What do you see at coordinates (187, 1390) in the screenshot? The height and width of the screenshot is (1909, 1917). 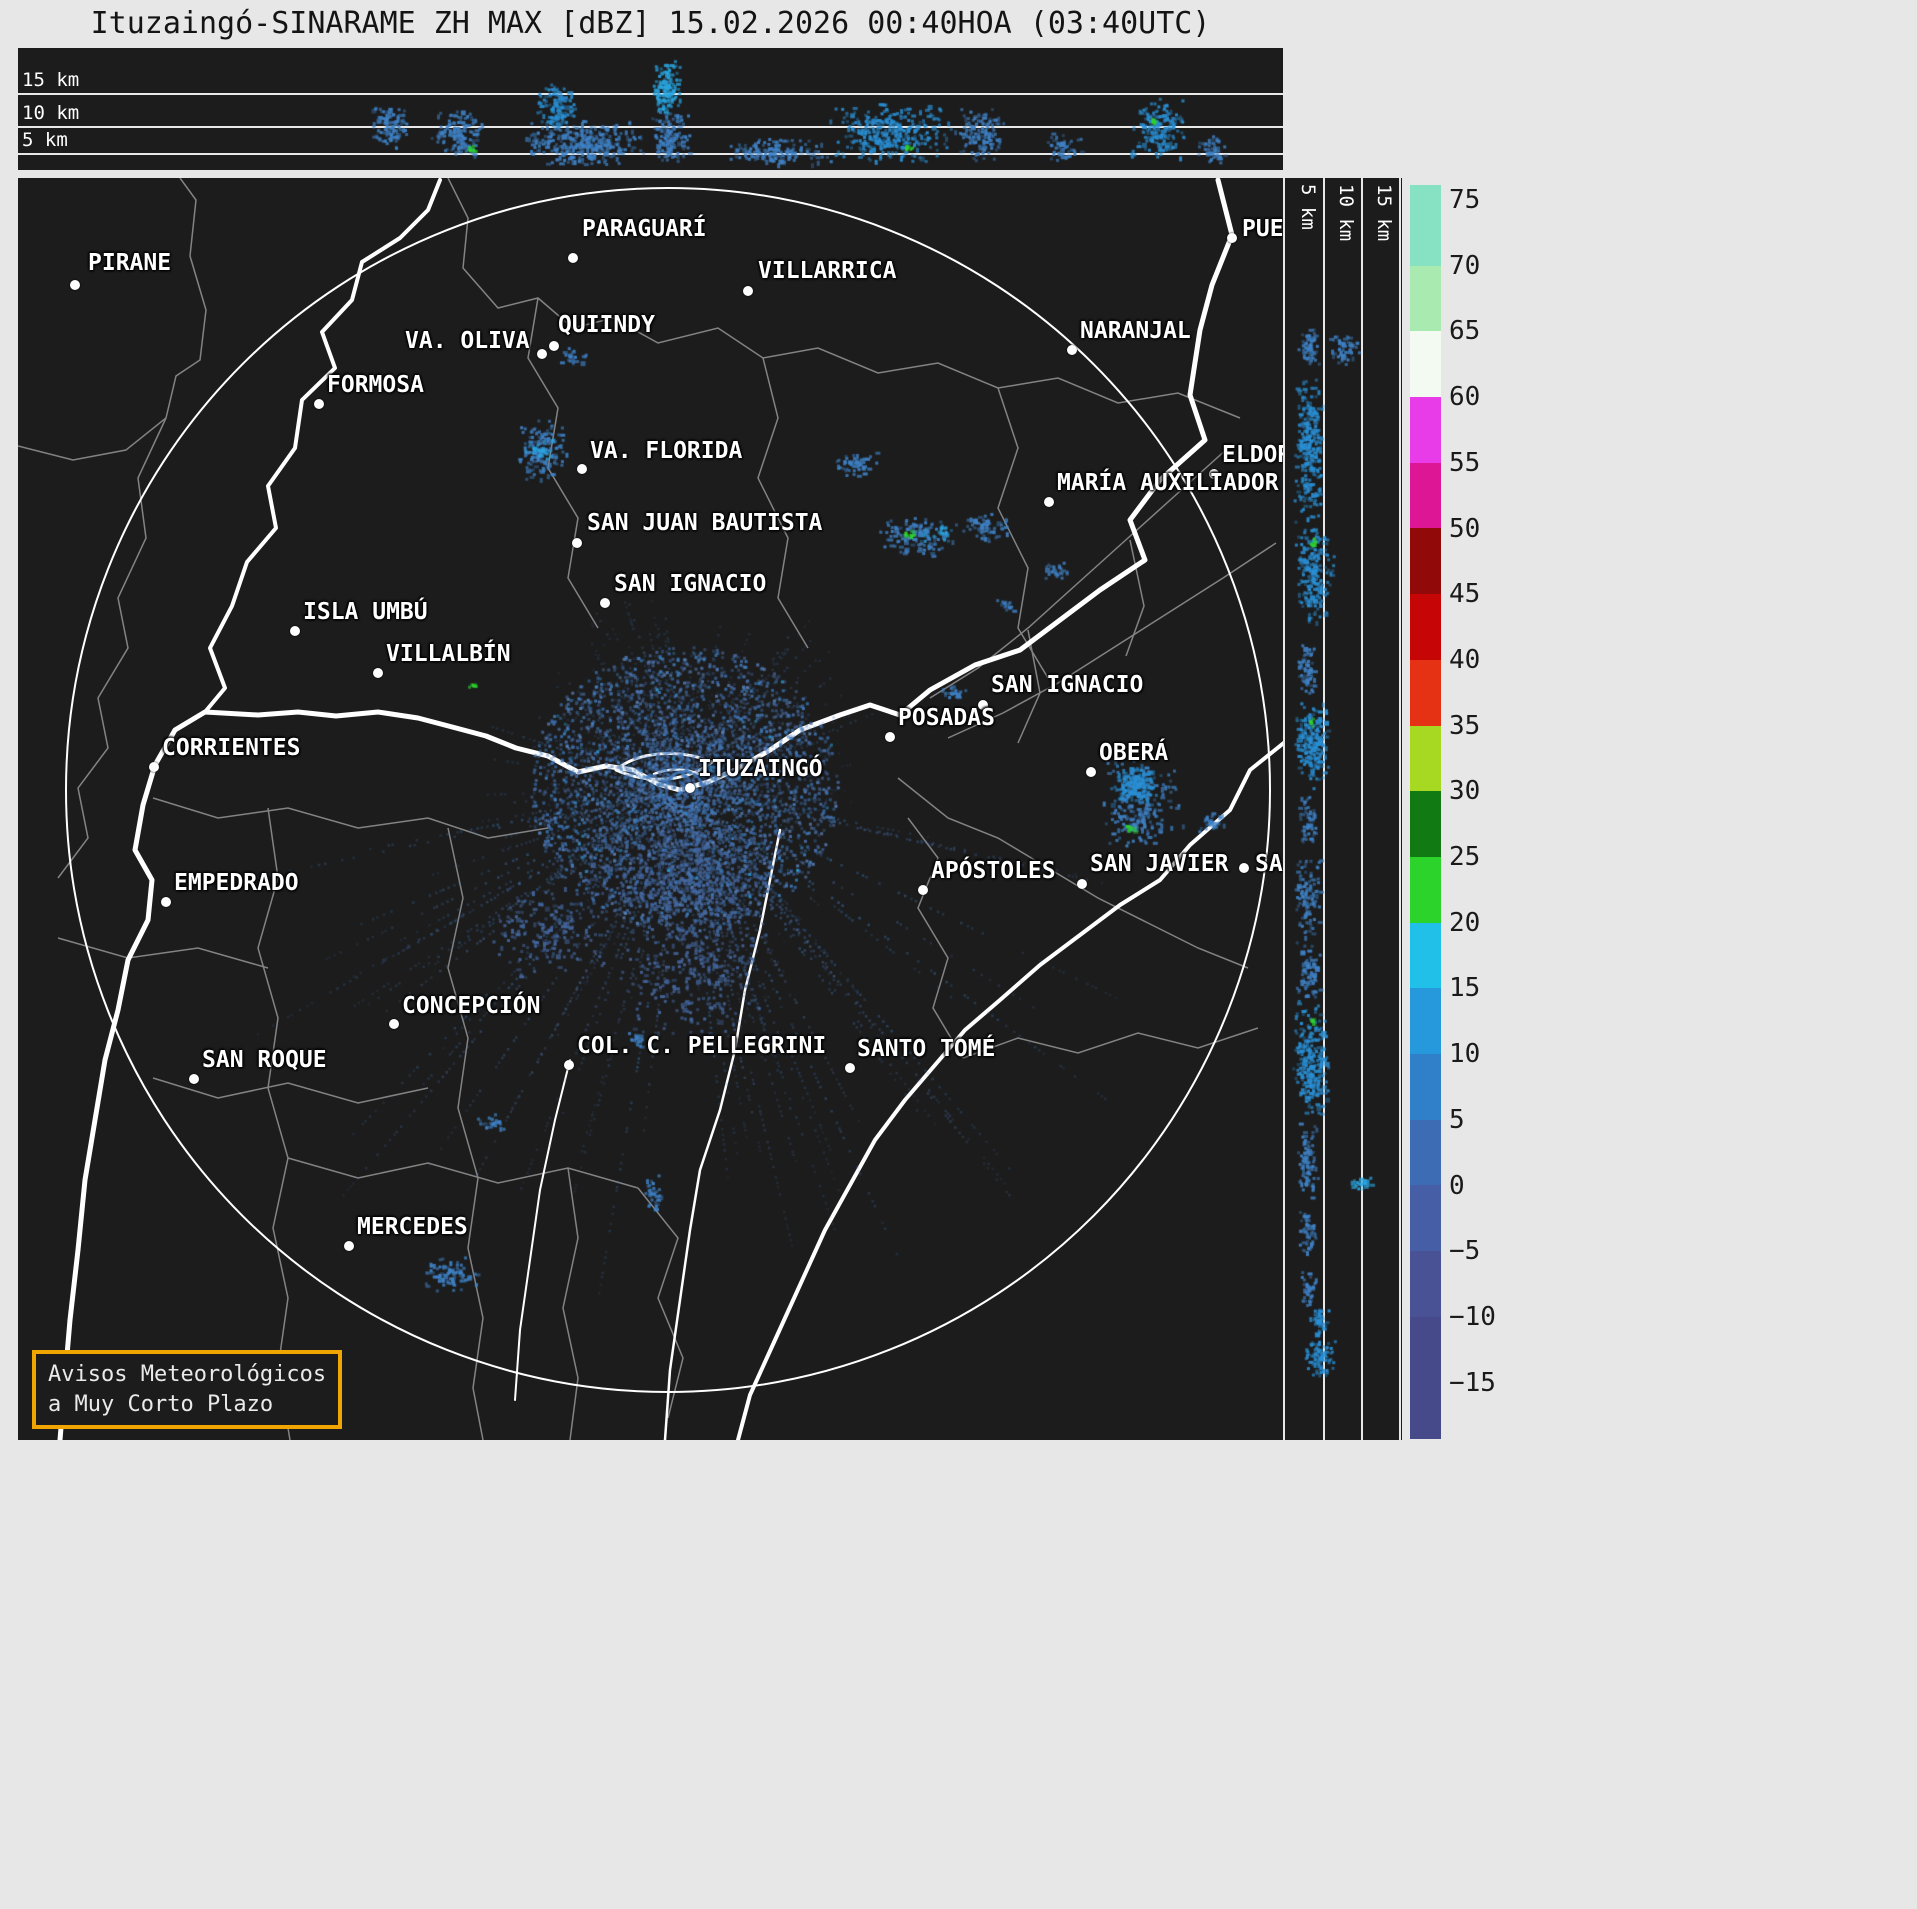 I see `notice-box: Avisos Meteorológicos a Muy Corto Plazo` at bounding box center [187, 1390].